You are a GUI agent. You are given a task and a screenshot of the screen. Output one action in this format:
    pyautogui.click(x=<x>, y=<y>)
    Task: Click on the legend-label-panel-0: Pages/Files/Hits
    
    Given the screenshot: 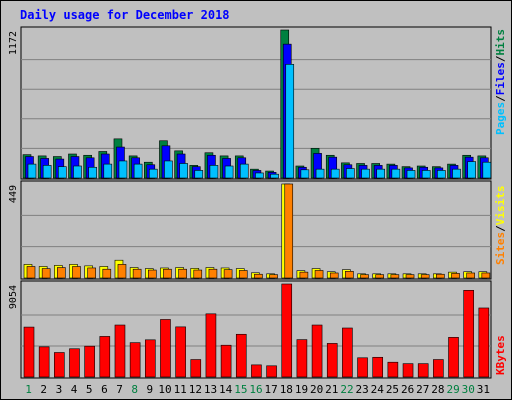 What is the action you would take?
    pyautogui.click(x=500, y=82)
    